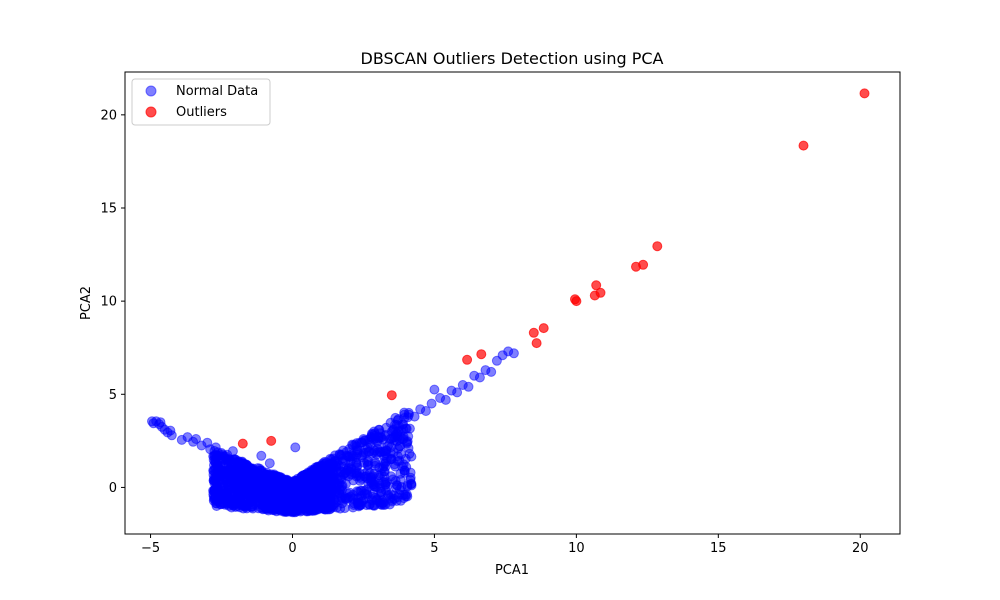  I want to click on legend-marker-normal, so click(151, 91).